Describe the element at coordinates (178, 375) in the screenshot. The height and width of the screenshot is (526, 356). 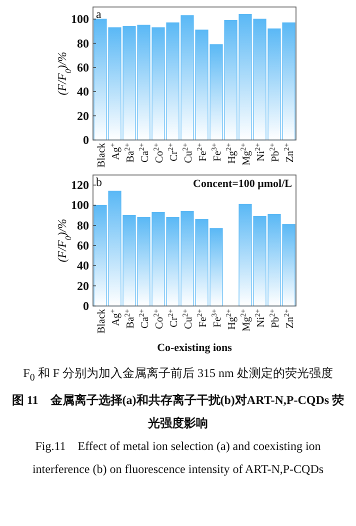
I see `text: F$_{0}$ 和 F 分别为加入金属离子前后 315 nm 处测定的荧光强度` at that location.